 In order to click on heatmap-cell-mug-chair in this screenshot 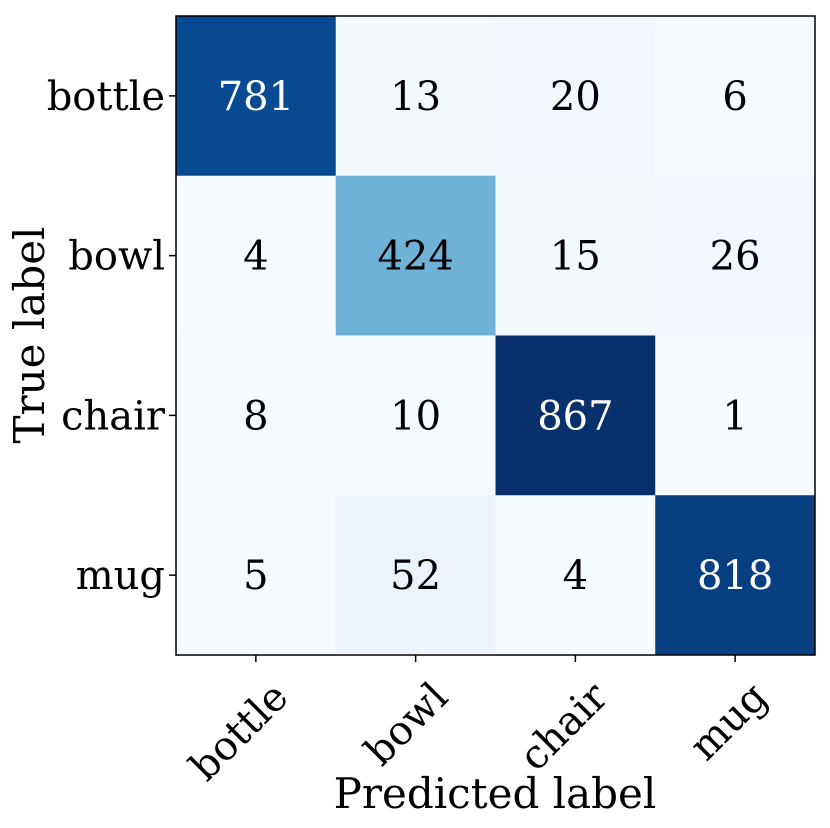, I will do `click(575, 575)`.